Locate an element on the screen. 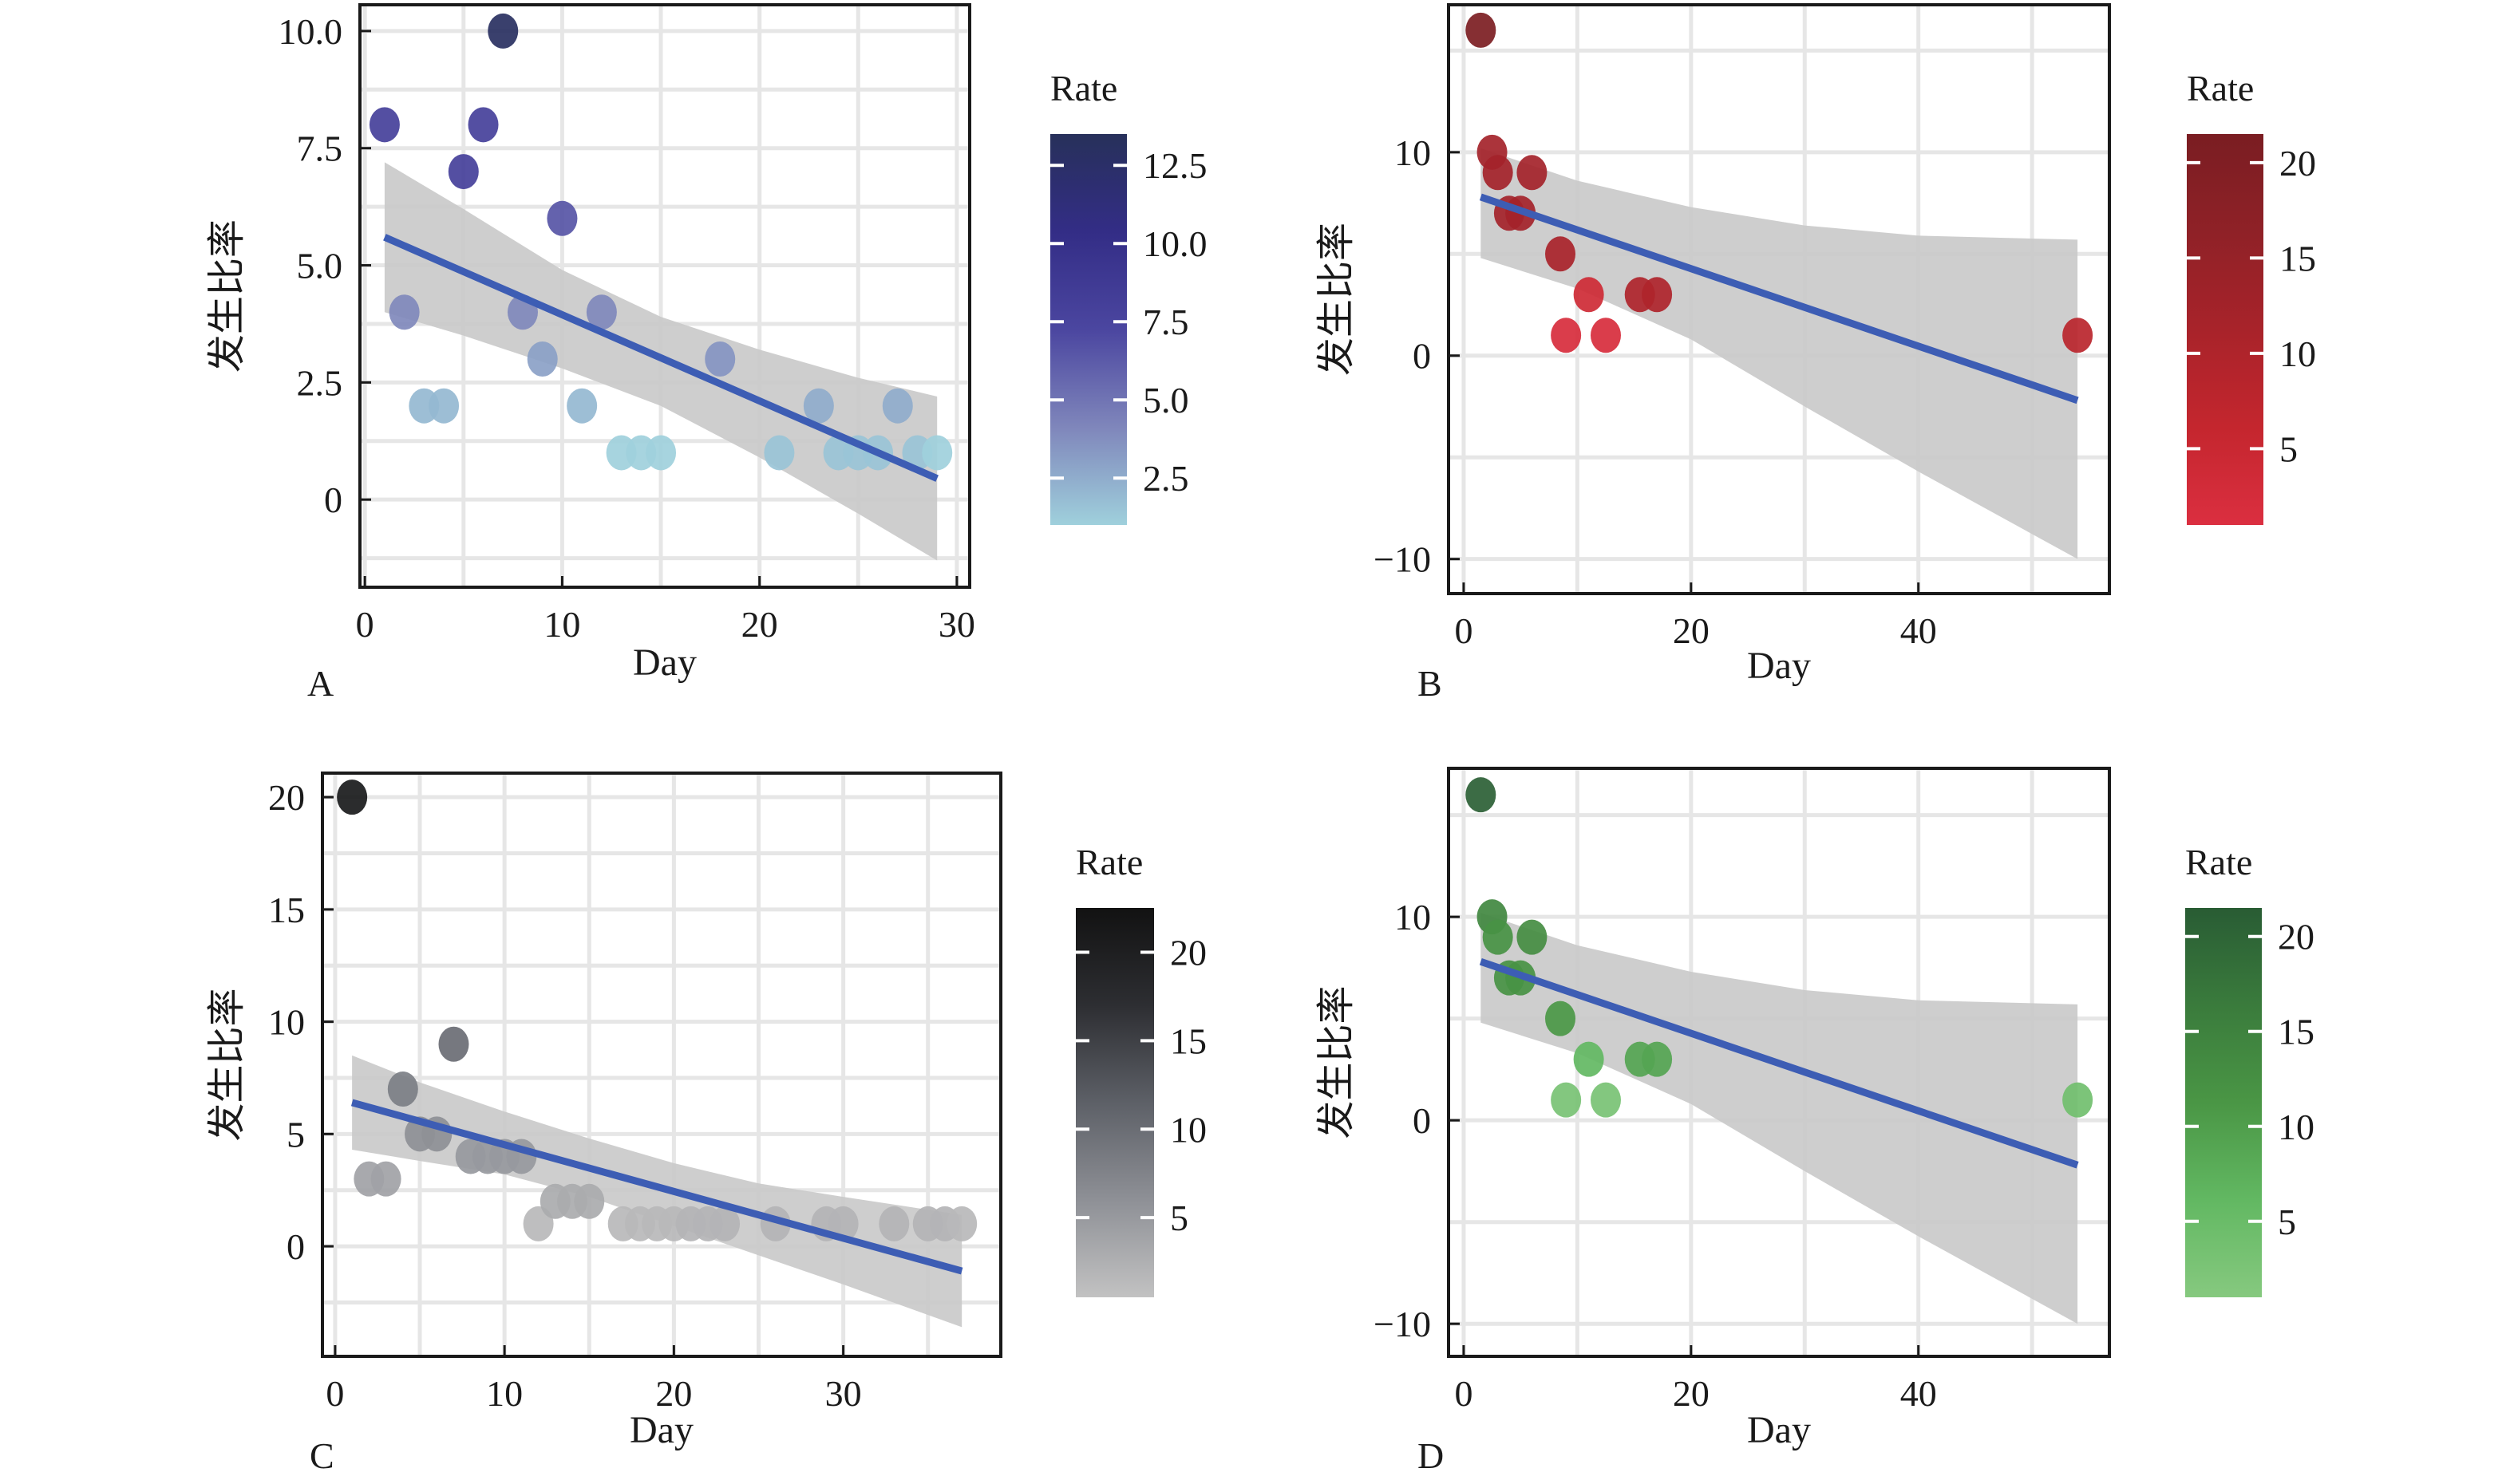  colorbar-tick-label: 5.0 is located at coordinates (1166, 400).